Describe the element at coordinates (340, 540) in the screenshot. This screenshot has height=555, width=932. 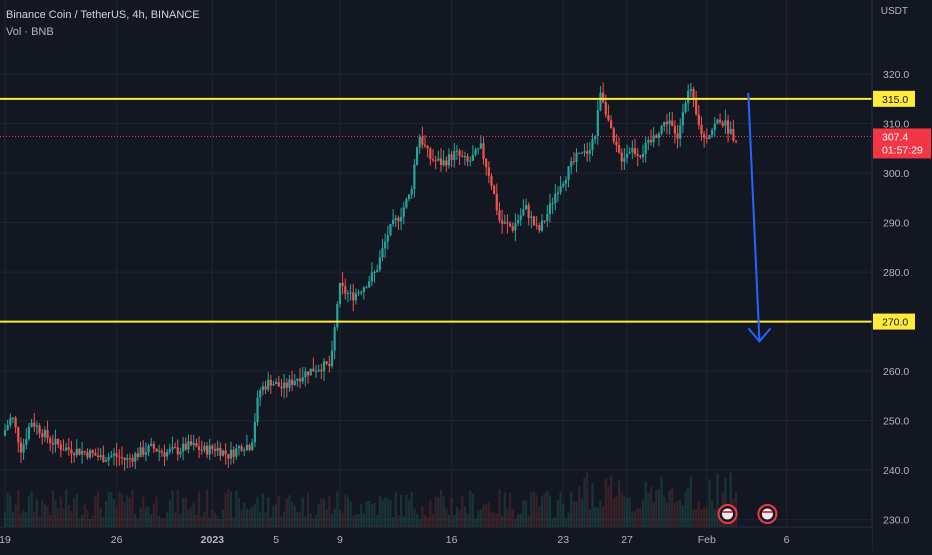
I see `time-tick-label: 9` at that location.